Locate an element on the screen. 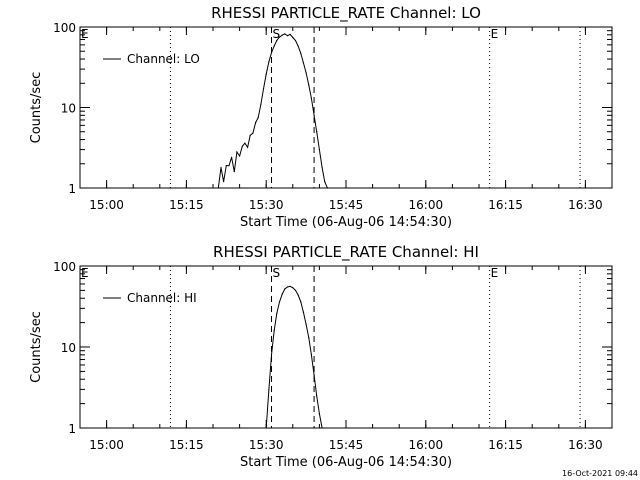 This screenshot has height=480, width=640. c1-x-tick-label: 15:15 is located at coordinates (186, 445).